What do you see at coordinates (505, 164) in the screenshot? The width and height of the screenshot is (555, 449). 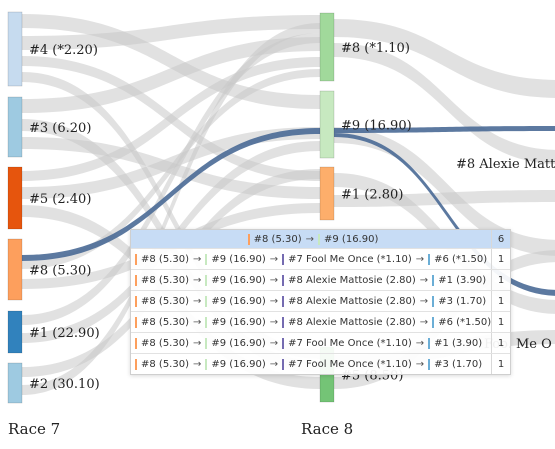 I see `race-9-node-label: #8 Alexie Matto` at bounding box center [505, 164].